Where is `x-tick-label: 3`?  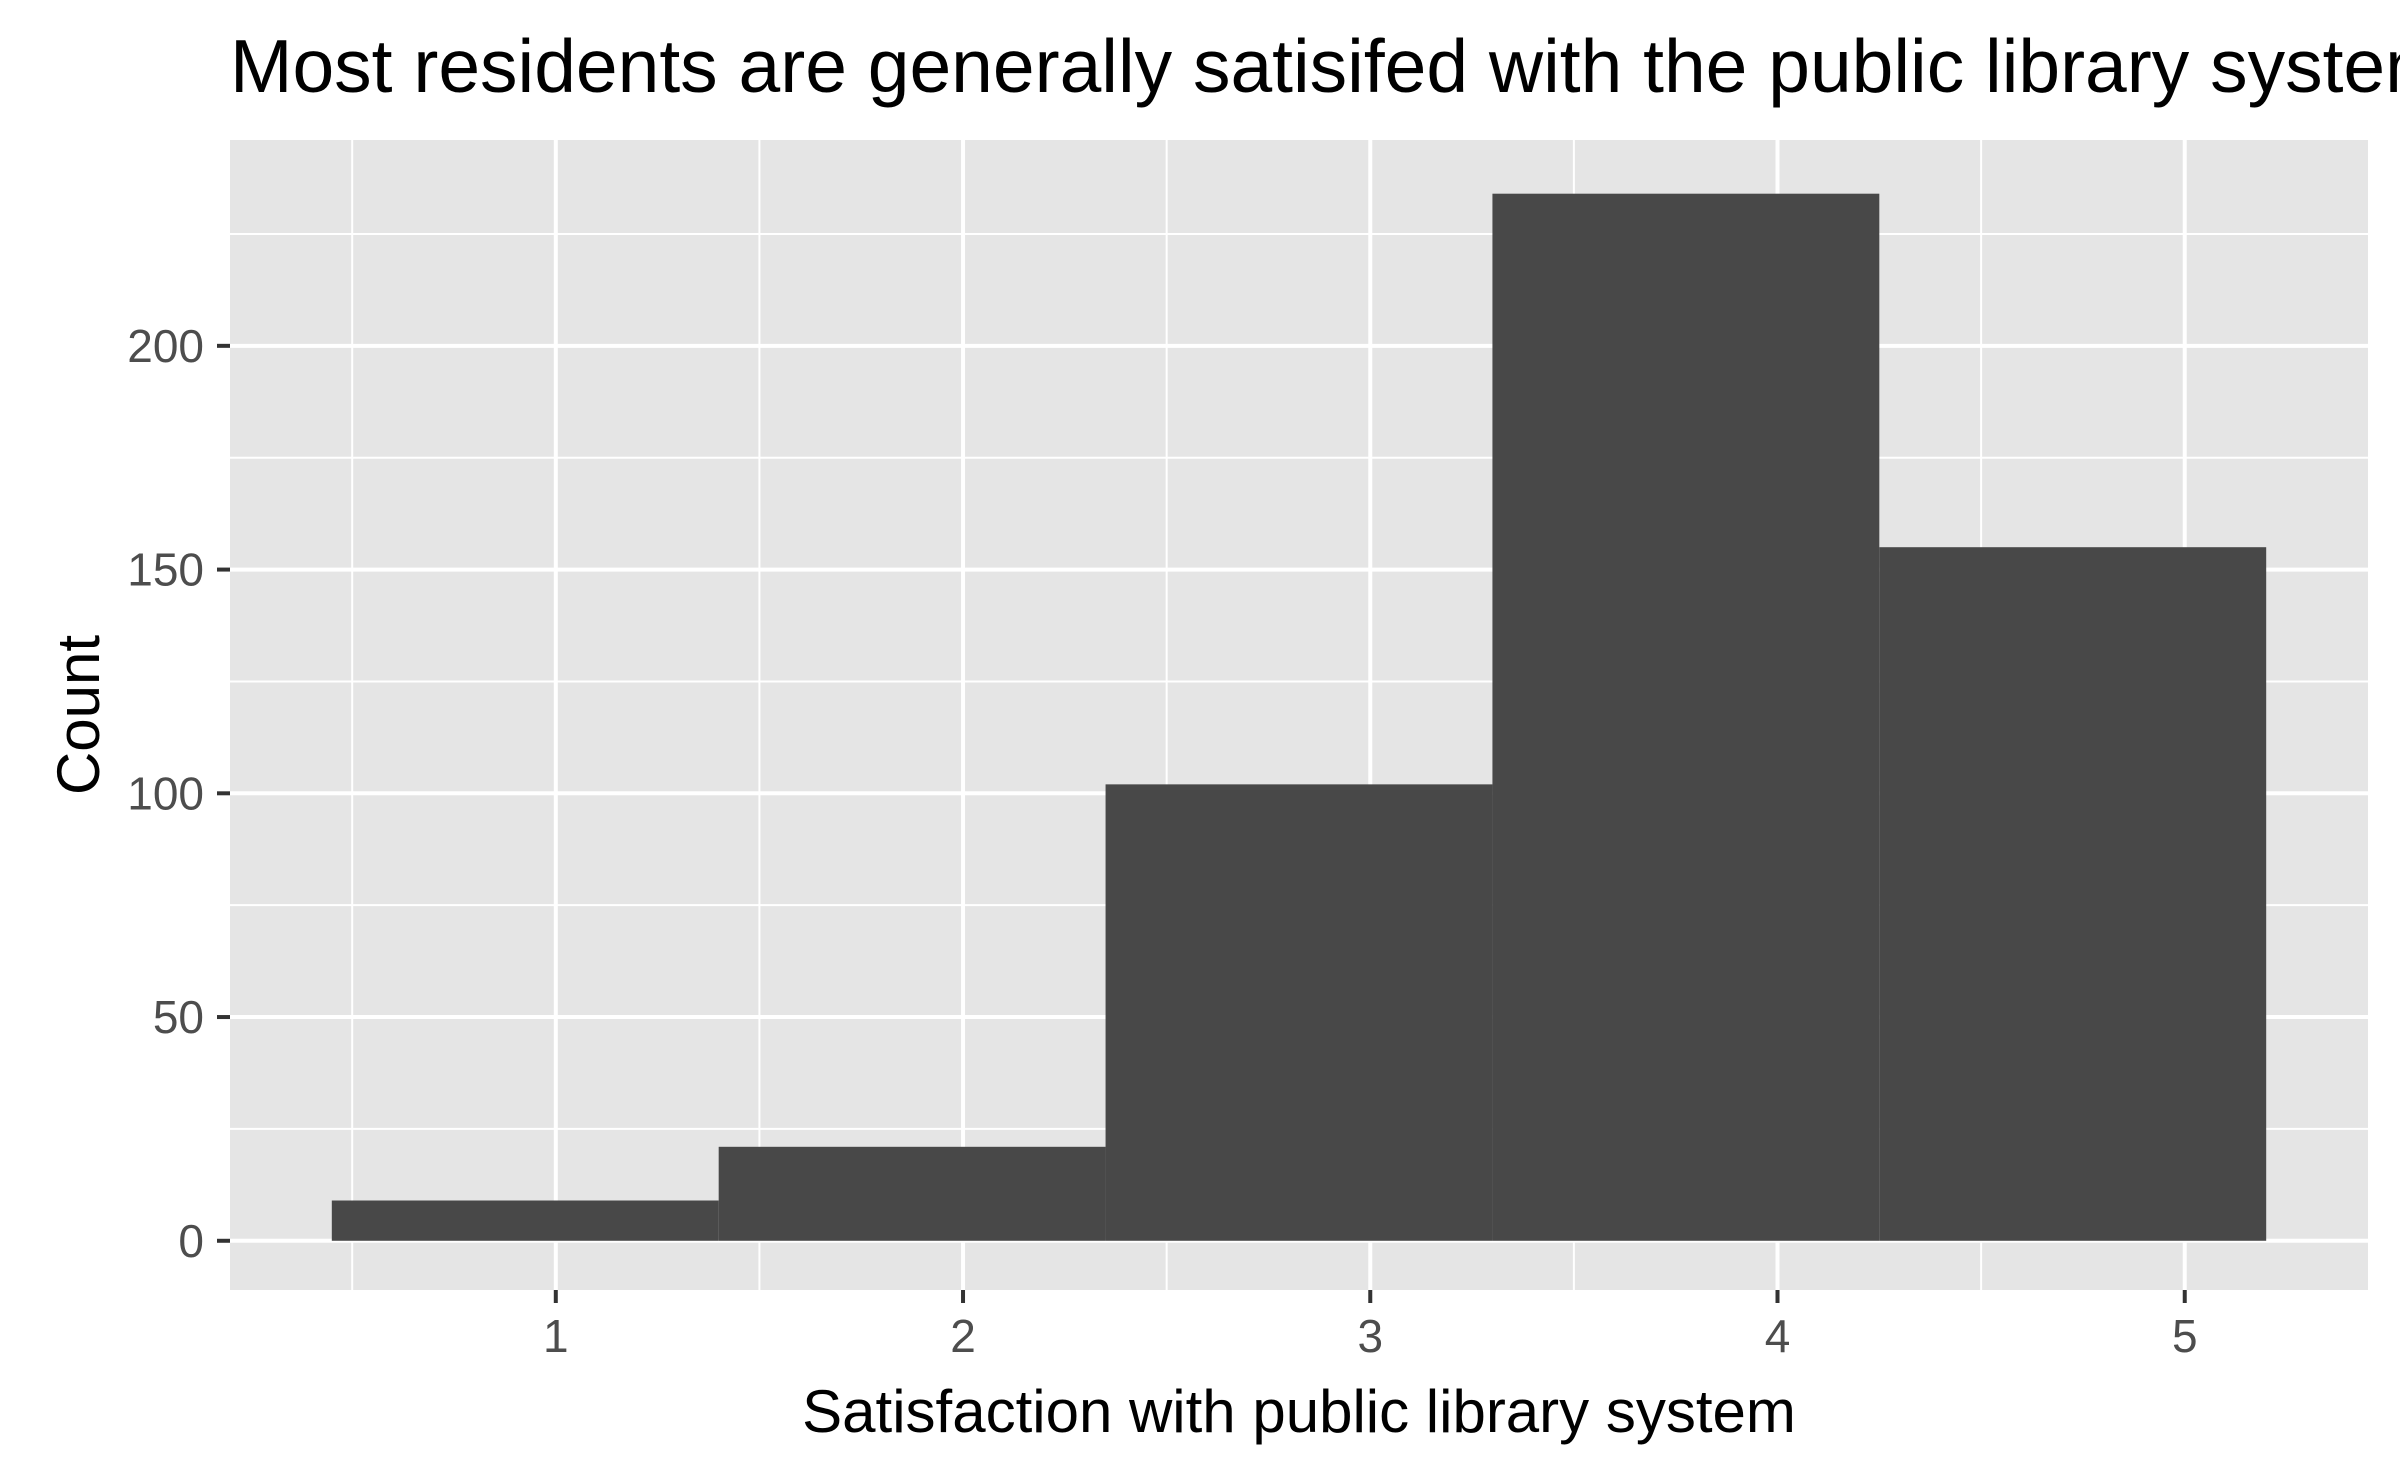
x-tick-label: 3 is located at coordinates (1370, 1336).